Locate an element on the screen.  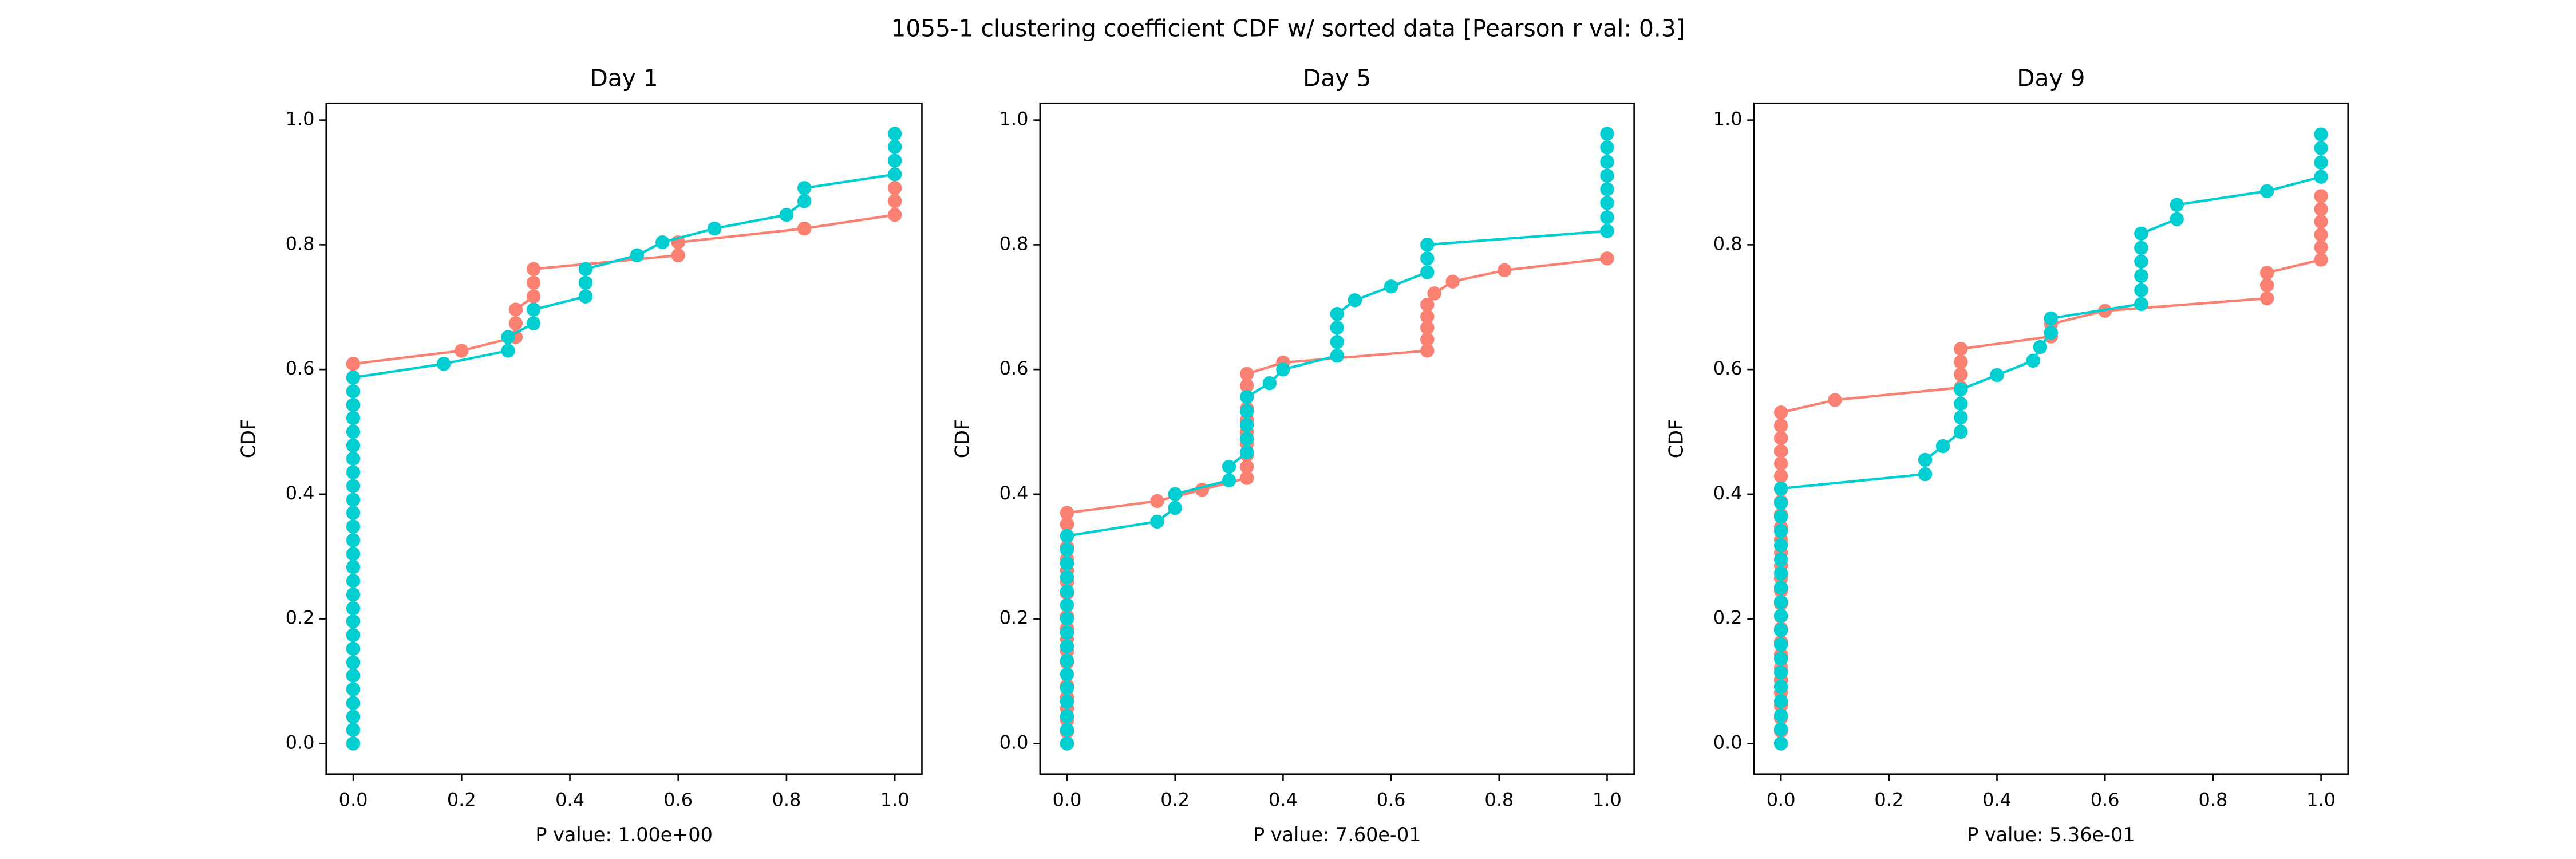
subplot-title: Day 5 is located at coordinates (1337, 78).